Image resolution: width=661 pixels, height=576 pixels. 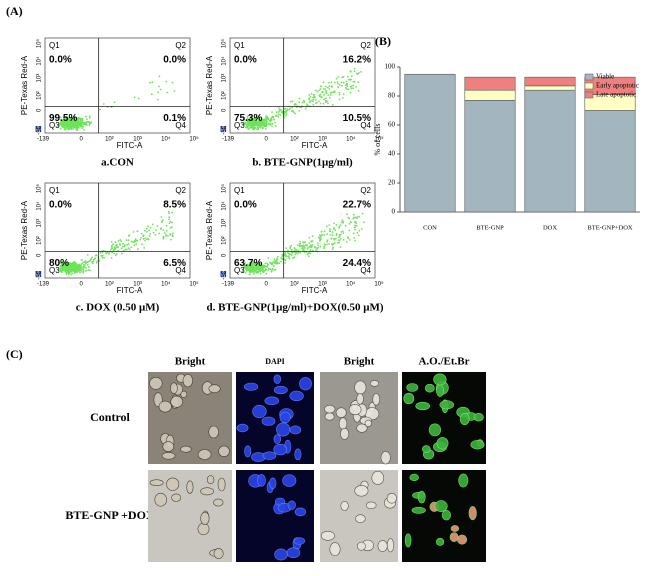 What do you see at coordinates (209, 230) in the screenshot?
I see `y-axis-label: PE-Texas Red-A` at bounding box center [209, 230].